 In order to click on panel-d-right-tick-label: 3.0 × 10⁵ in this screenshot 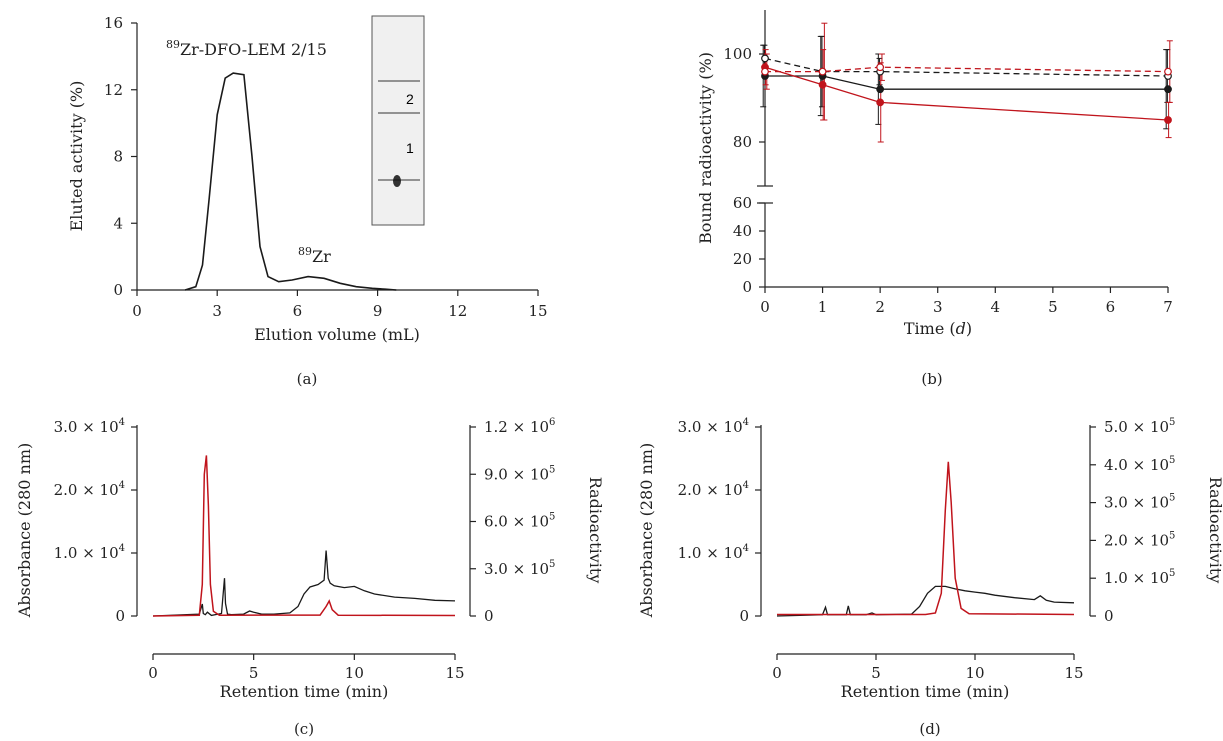, I will do `click(1139, 502)`.